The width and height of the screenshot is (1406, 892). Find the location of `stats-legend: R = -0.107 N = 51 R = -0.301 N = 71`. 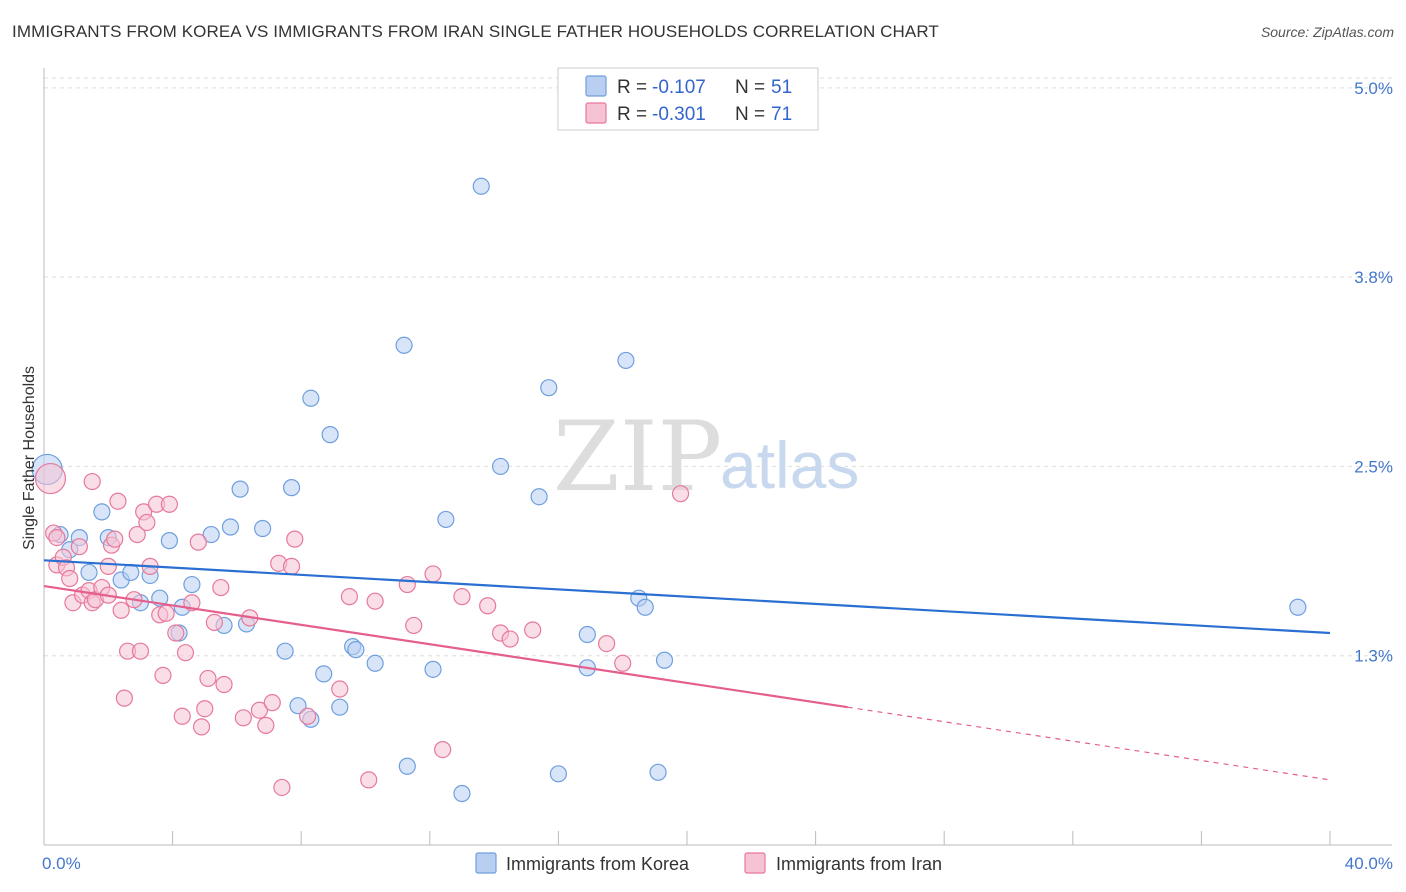

stats-legend: R = -0.107 N = 51 R = -0.301 N = 71 is located at coordinates (688, 99).